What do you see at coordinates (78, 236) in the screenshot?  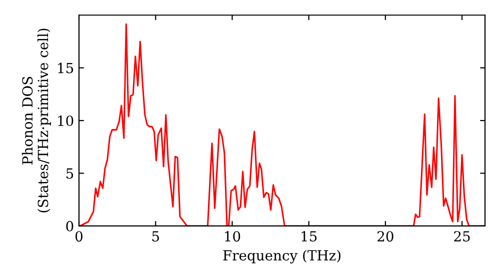 I see `x-tick-label: 0` at bounding box center [78, 236].